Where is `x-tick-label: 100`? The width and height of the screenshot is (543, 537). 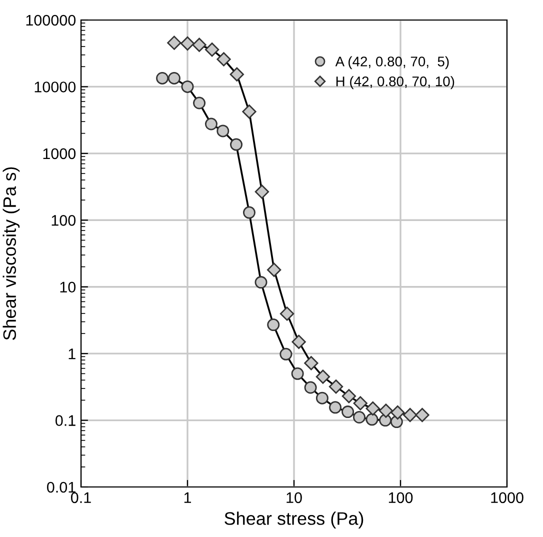
x-tick-label: 100 is located at coordinates (400, 498).